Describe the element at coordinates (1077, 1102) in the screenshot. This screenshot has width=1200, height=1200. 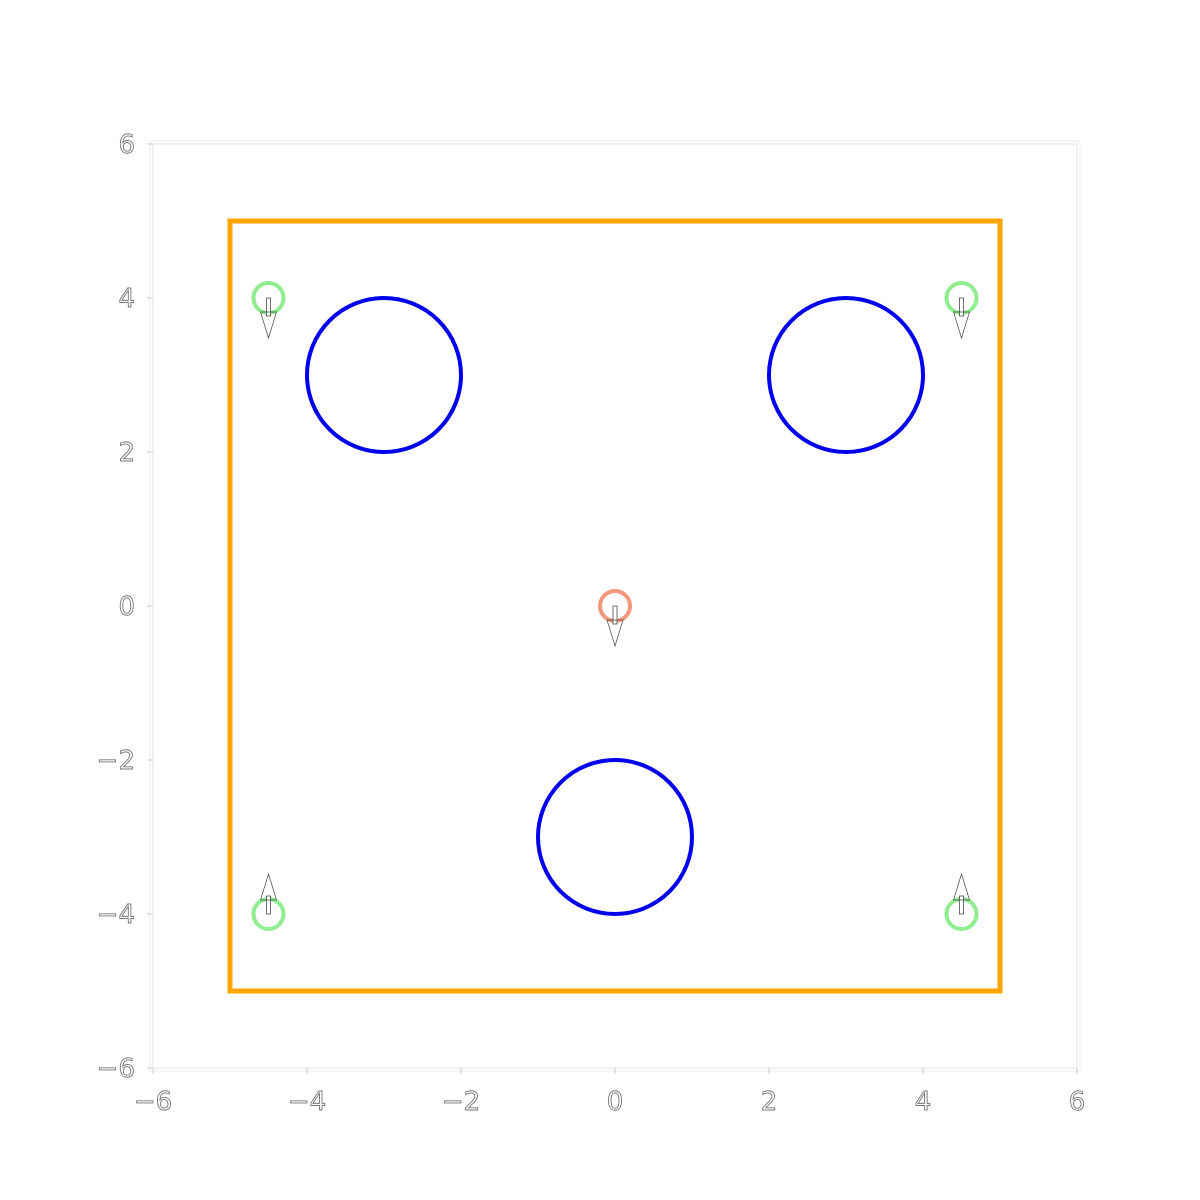
I see `x-tick-label: 6` at that location.